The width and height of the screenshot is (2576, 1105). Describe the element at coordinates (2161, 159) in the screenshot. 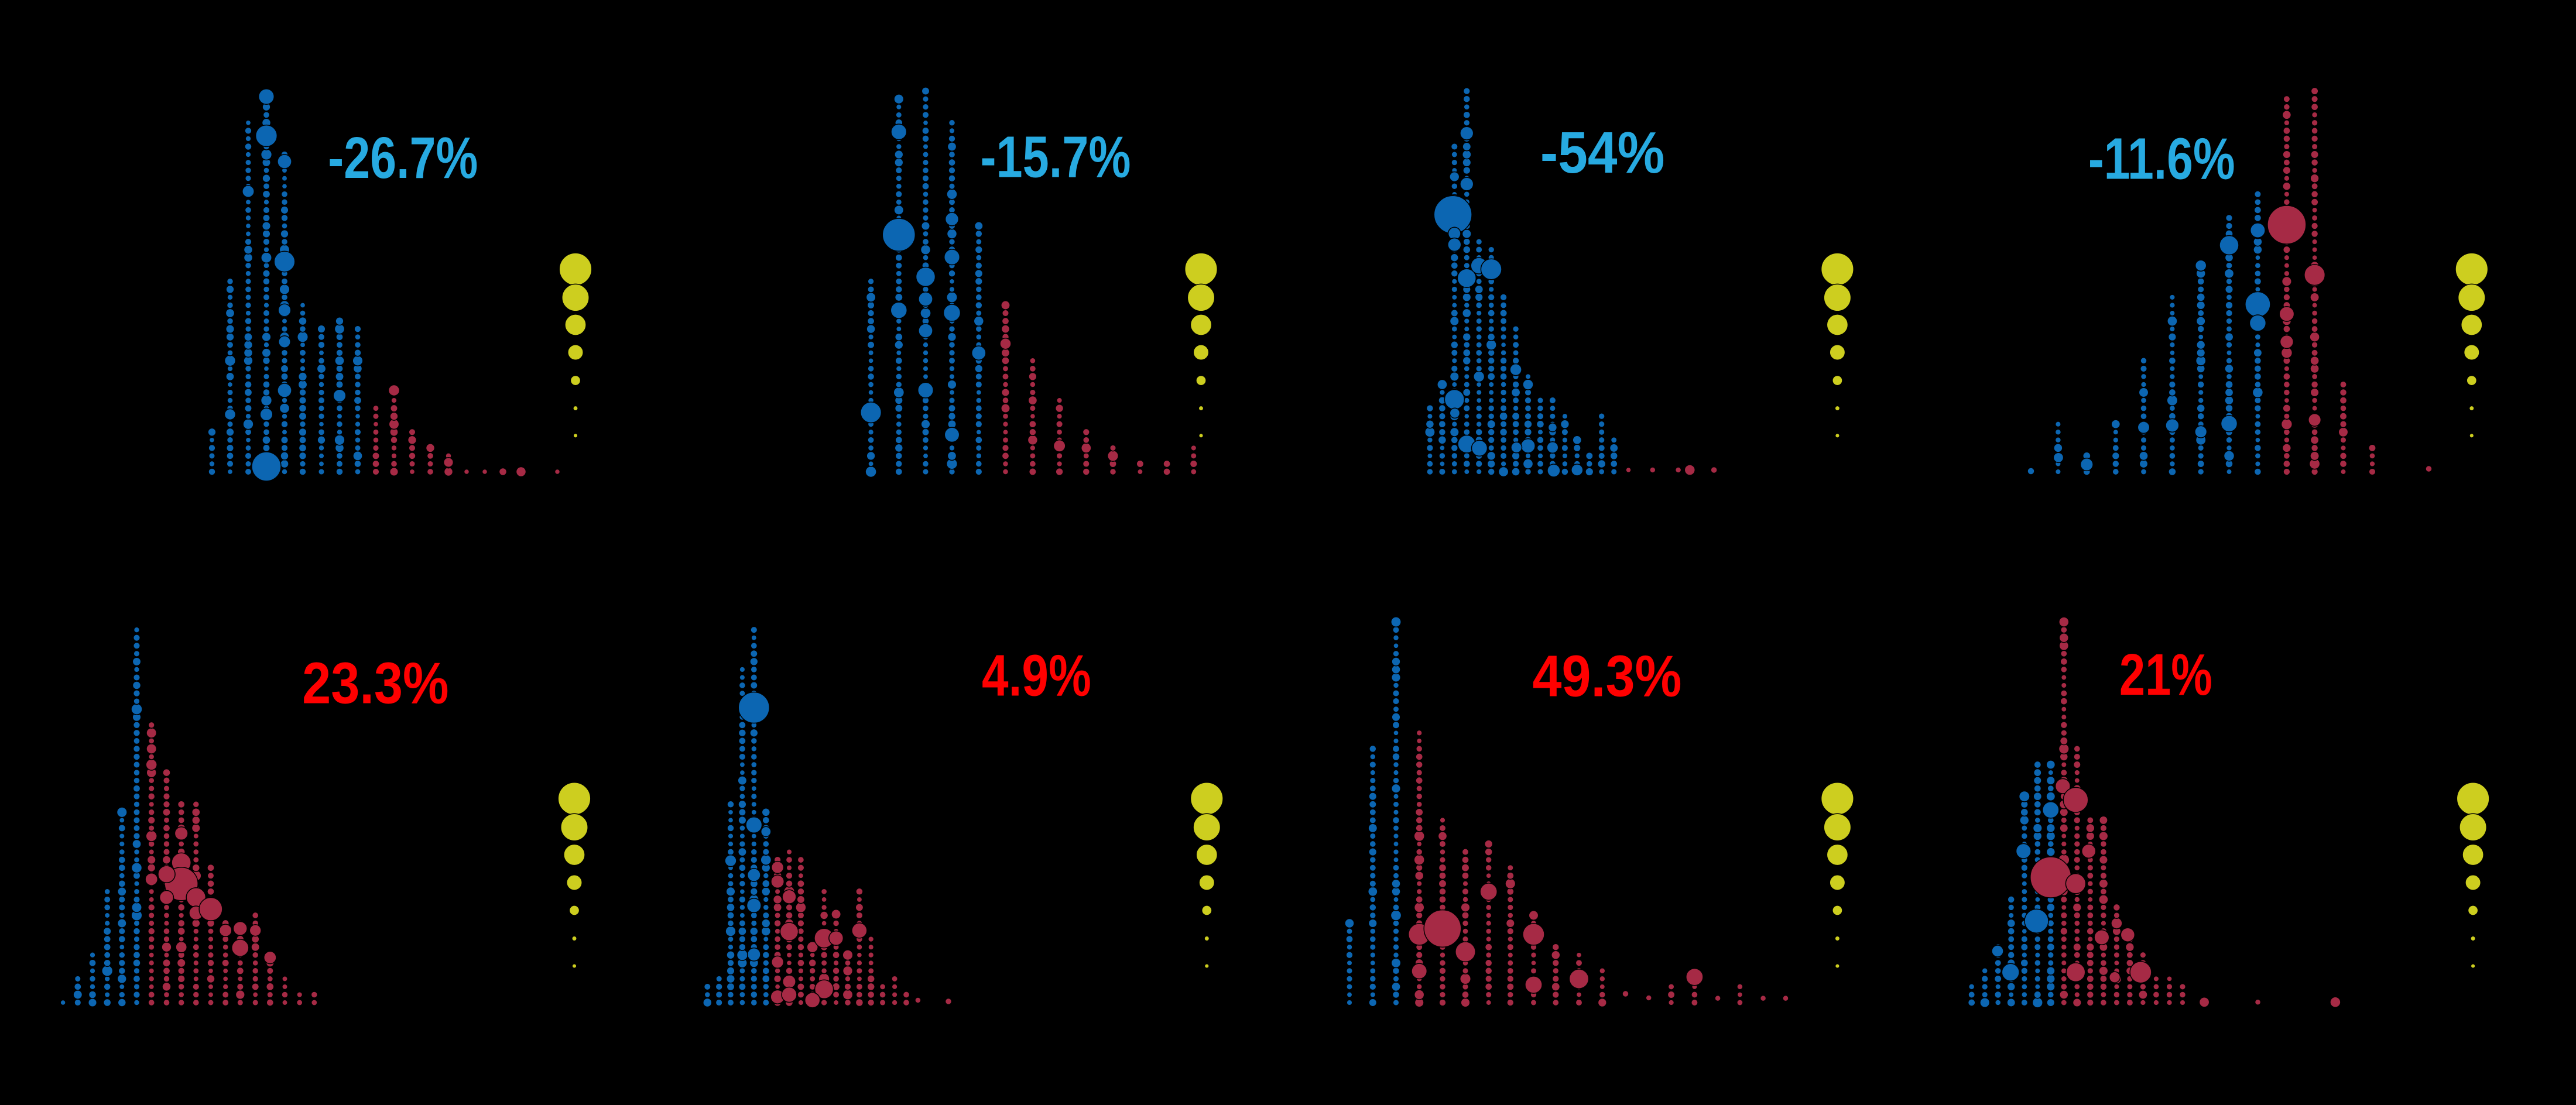

I see `svg-text: -11.6%` at that location.